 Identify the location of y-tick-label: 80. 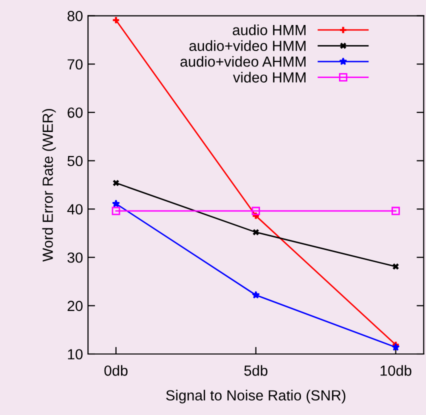
(75, 16).